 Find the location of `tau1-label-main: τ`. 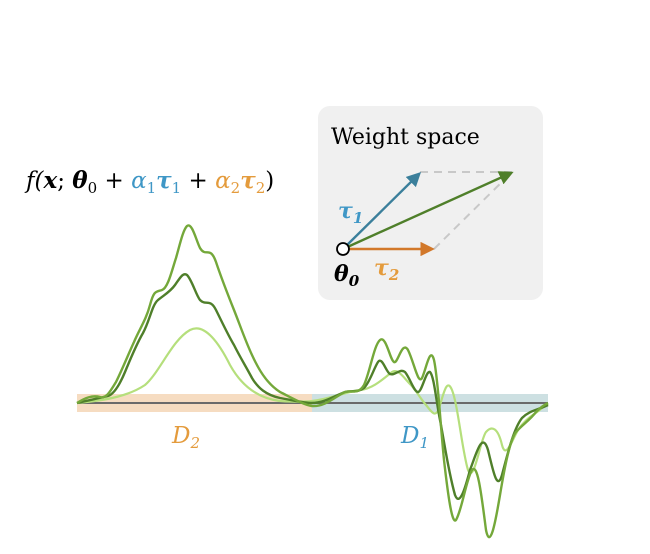

tau1-label-main: τ is located at coordinates (345, 211).